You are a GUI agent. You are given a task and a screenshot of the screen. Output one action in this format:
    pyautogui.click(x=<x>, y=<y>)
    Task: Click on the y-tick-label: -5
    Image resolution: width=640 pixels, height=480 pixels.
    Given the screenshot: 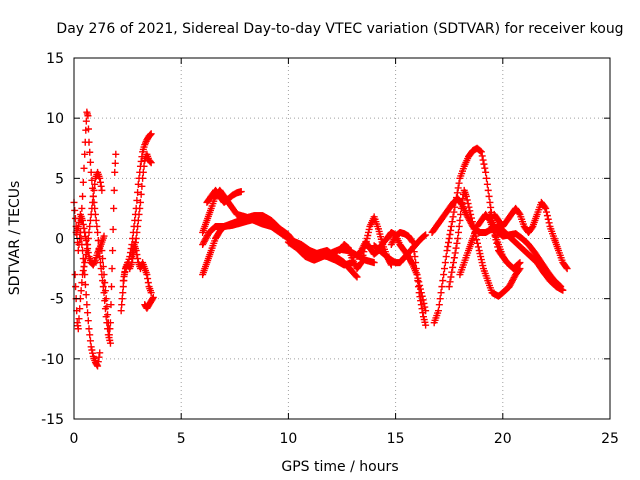 What is the action you would take?
    pyautogui.click(x=57, y=300)
    